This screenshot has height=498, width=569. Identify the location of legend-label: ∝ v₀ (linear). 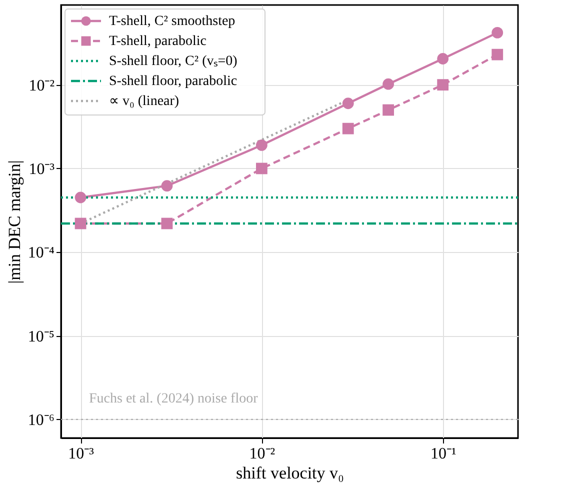
(144, 101).